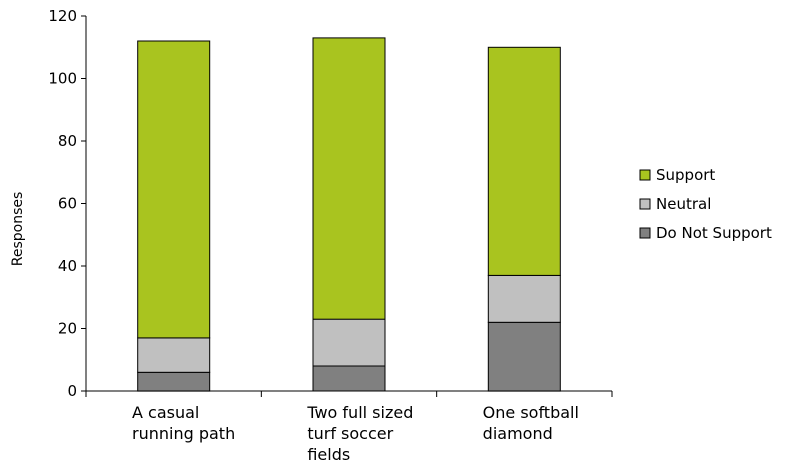 The width and height of the screenshot is (798, 468). I want to click on legend-label-neutral: Neutral, so click(683, 204).